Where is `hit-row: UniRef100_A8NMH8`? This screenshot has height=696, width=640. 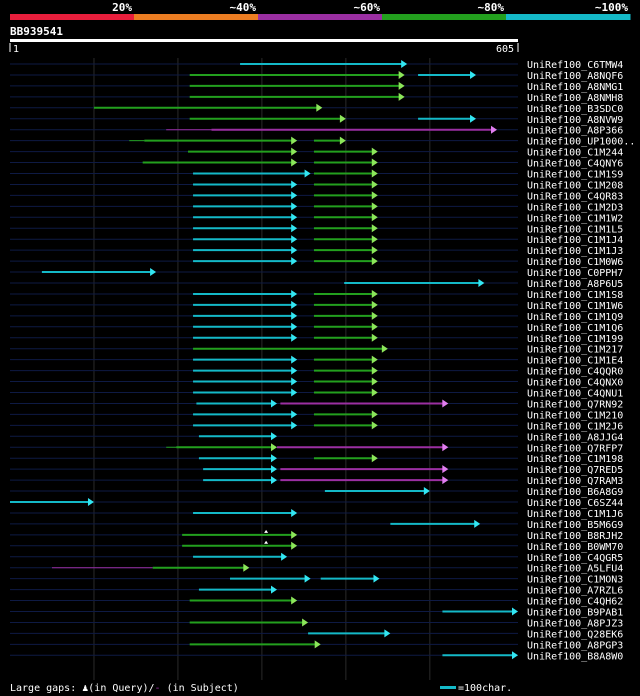 hit-row: UniRef100_A8NMH8 is located at coordinates (316, 98).